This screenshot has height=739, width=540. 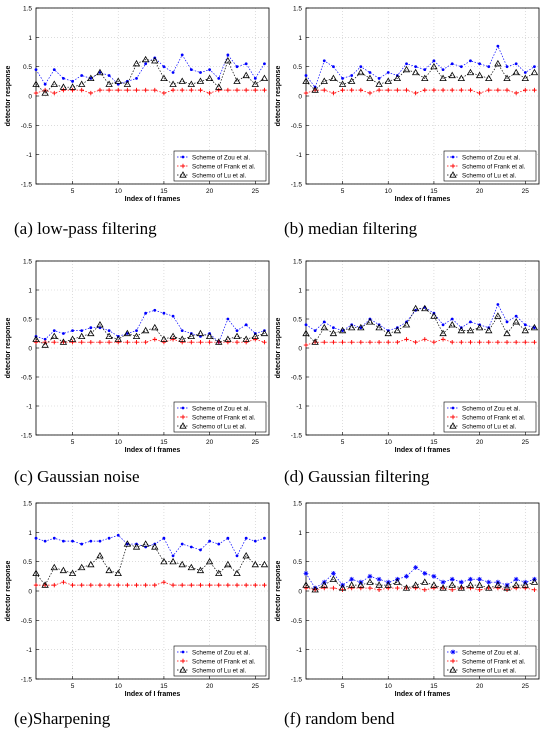 I want to click on chart-caption-e: (e)Sharpening, so click(x=62, y=718).